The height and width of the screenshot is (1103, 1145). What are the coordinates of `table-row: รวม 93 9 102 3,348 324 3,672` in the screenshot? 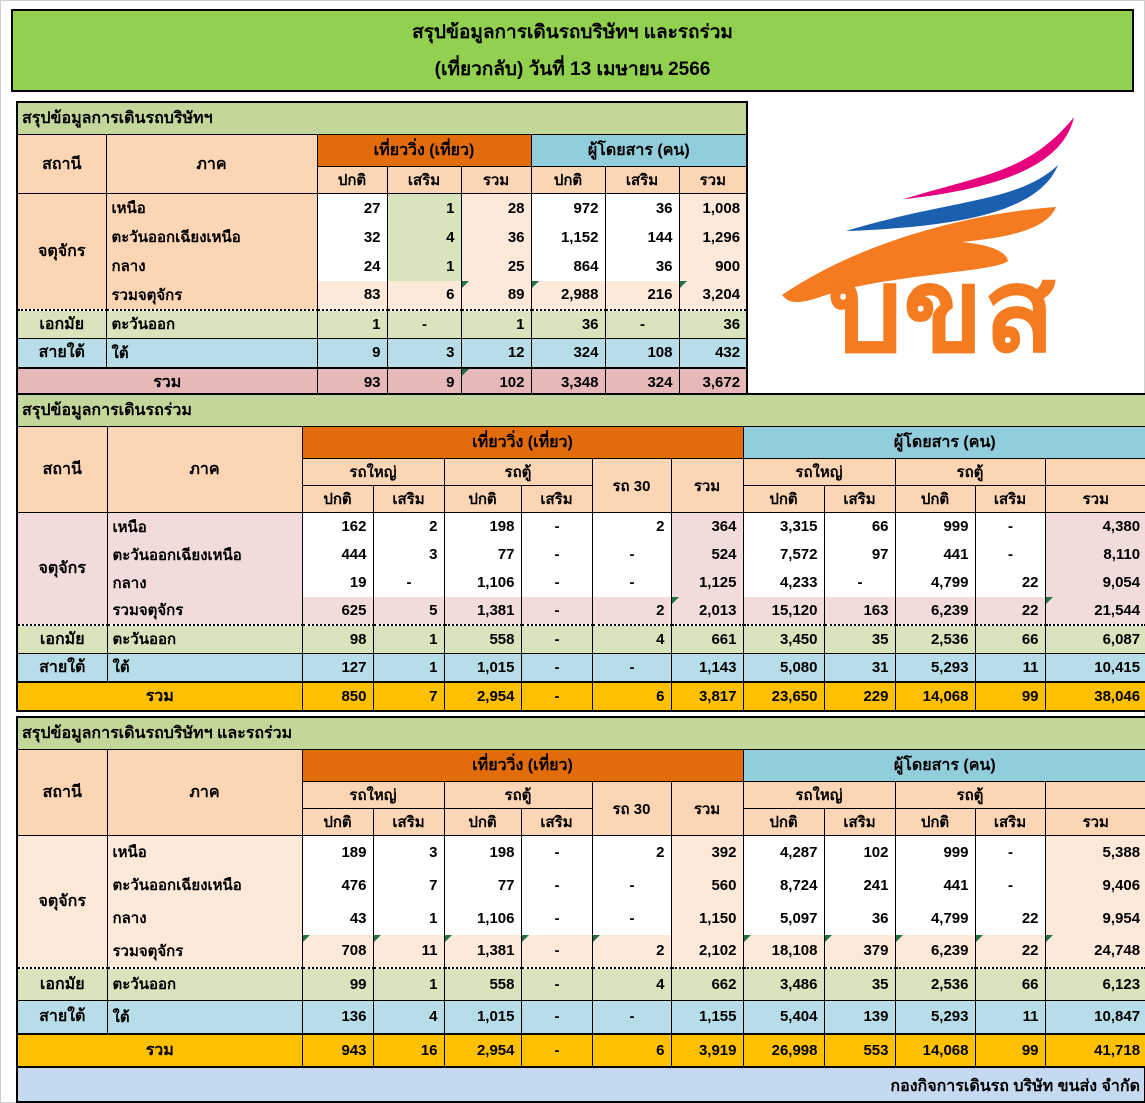 It's located at (382, 381).